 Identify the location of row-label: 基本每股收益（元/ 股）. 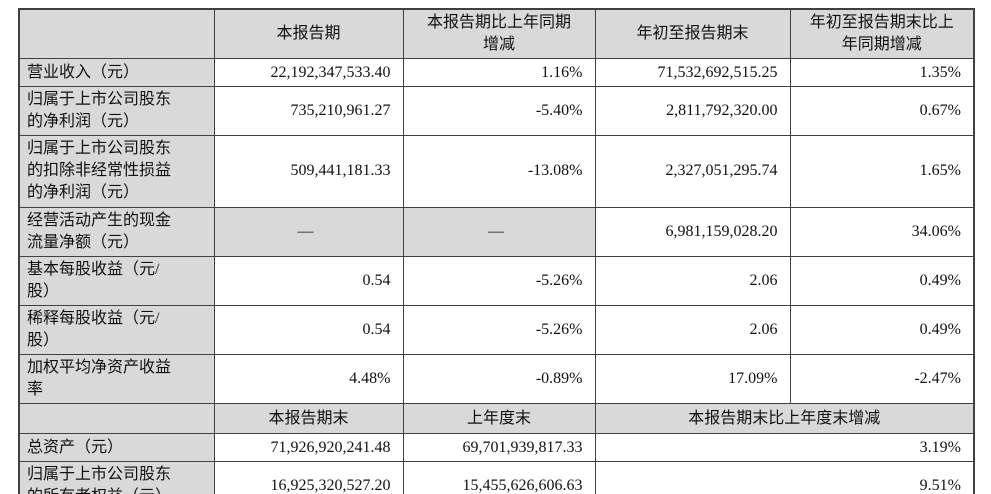
(116, 280).